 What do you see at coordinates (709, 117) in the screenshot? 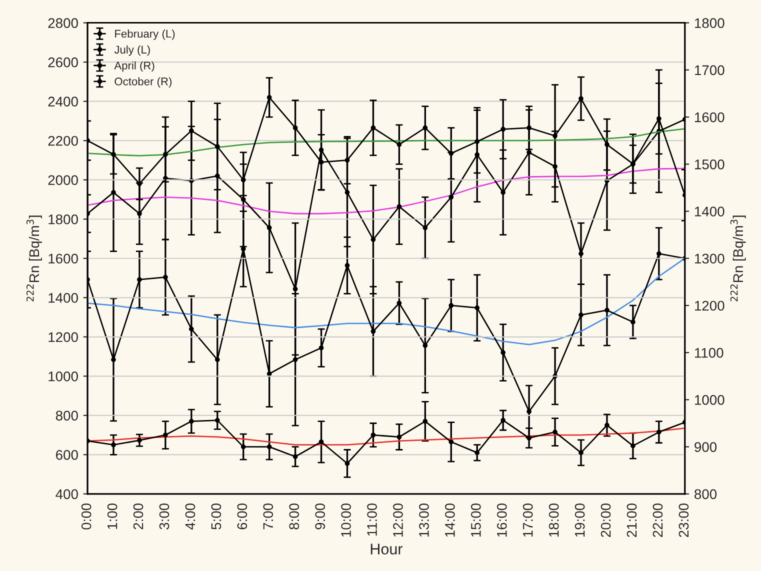
I see `y2-tick-label: 1600` at bounding box center [709, 117].